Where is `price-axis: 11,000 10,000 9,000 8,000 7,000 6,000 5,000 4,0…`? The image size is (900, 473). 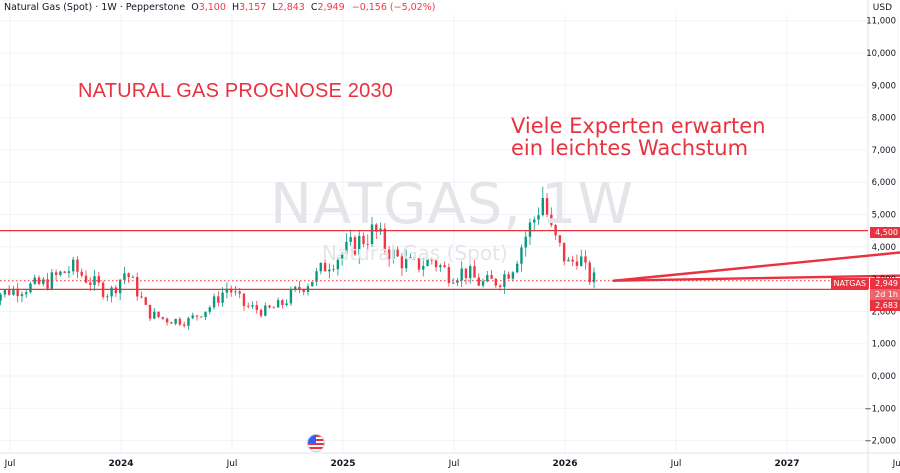 price-axis: 11,000 10,000 9,000 8,000 7,000 6,000 5,000 4,0… is located at coordinates (880, 232).